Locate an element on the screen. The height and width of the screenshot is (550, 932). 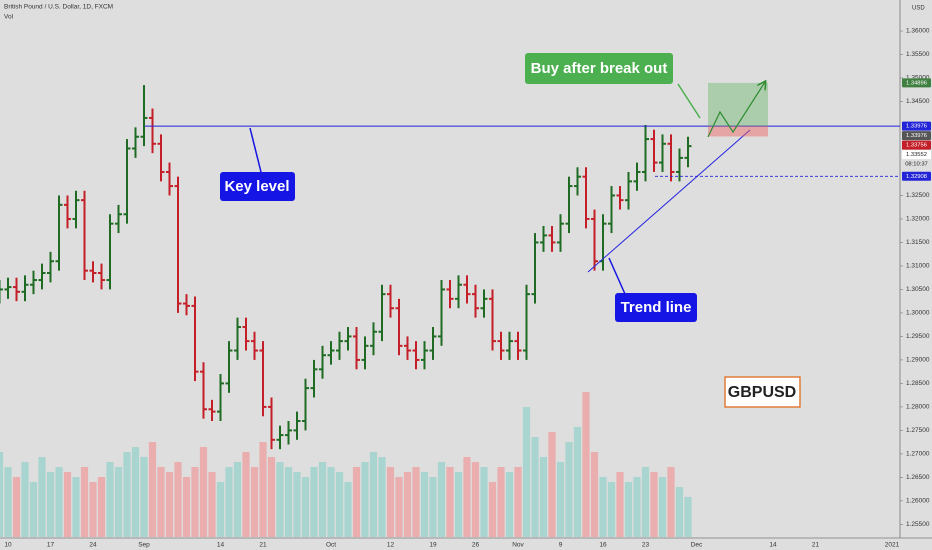
x-tick-label: 12 is located at coordinates (391, 545).